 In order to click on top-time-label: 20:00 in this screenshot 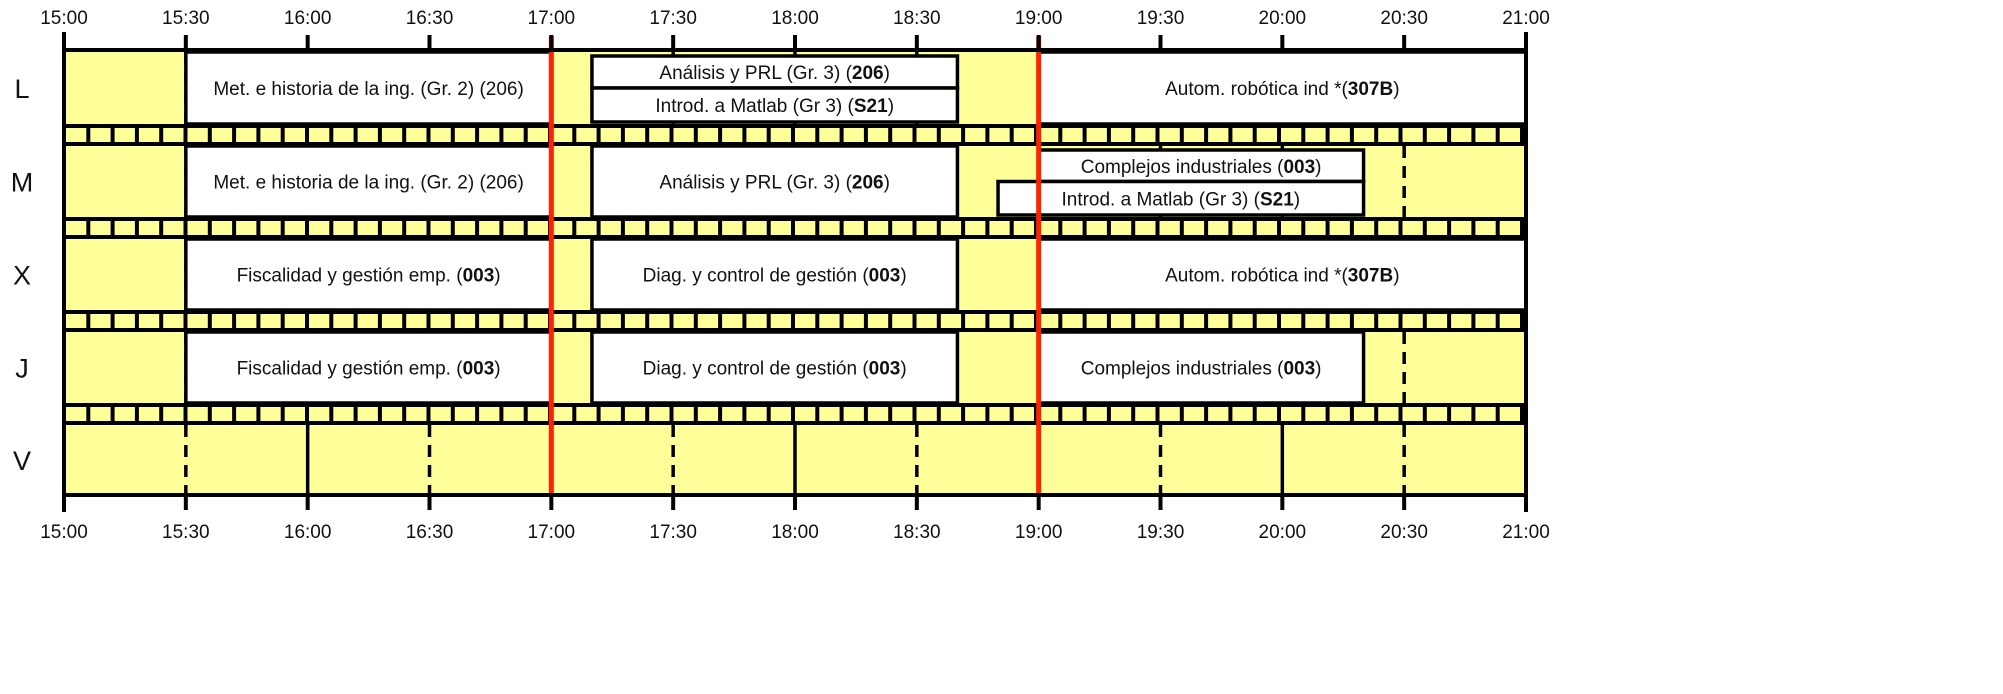, I will do `click(1283, 18)`.